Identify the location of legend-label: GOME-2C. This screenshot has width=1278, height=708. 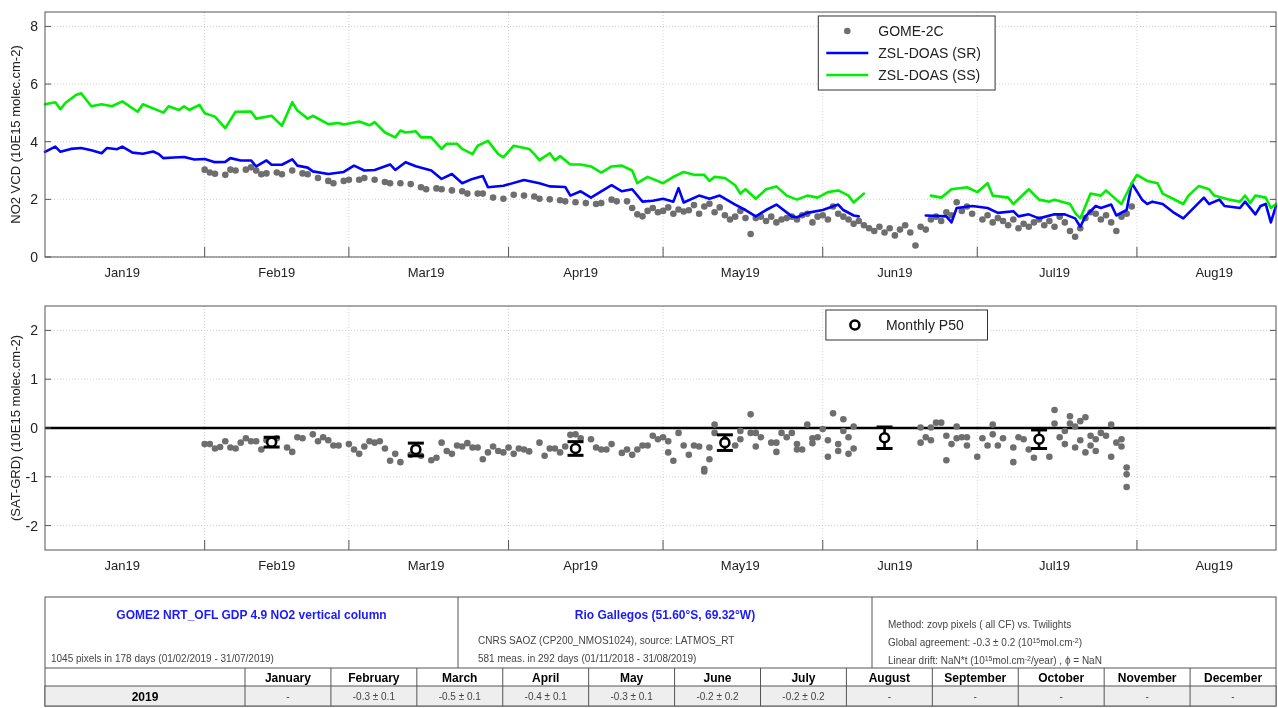
(911, 31).